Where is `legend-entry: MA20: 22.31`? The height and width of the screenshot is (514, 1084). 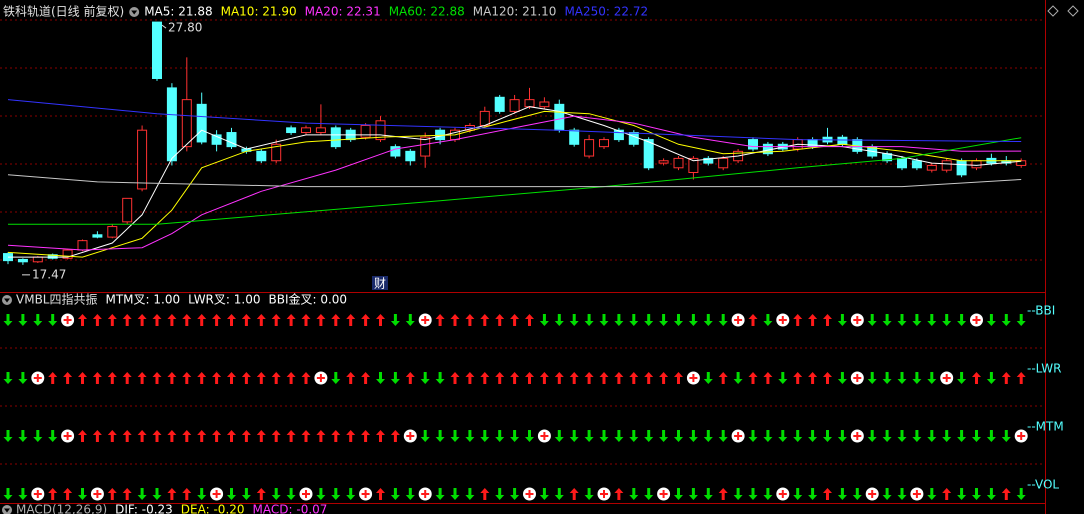
legend-entry: MA20: 22.31 is located at coordinates (343, 12).